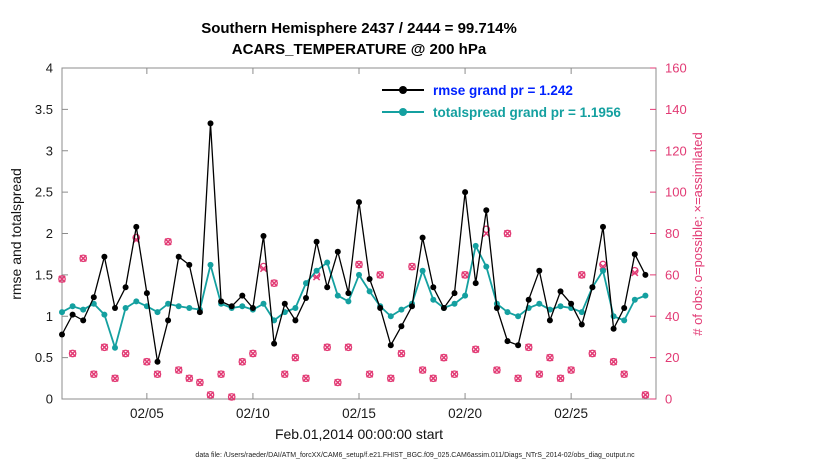 The height and width of the screenshot is (470, 830). Describe the element at coordinates (44, 357) in the screenshot. I see `y-left-tick-label: 0.5` at that location.